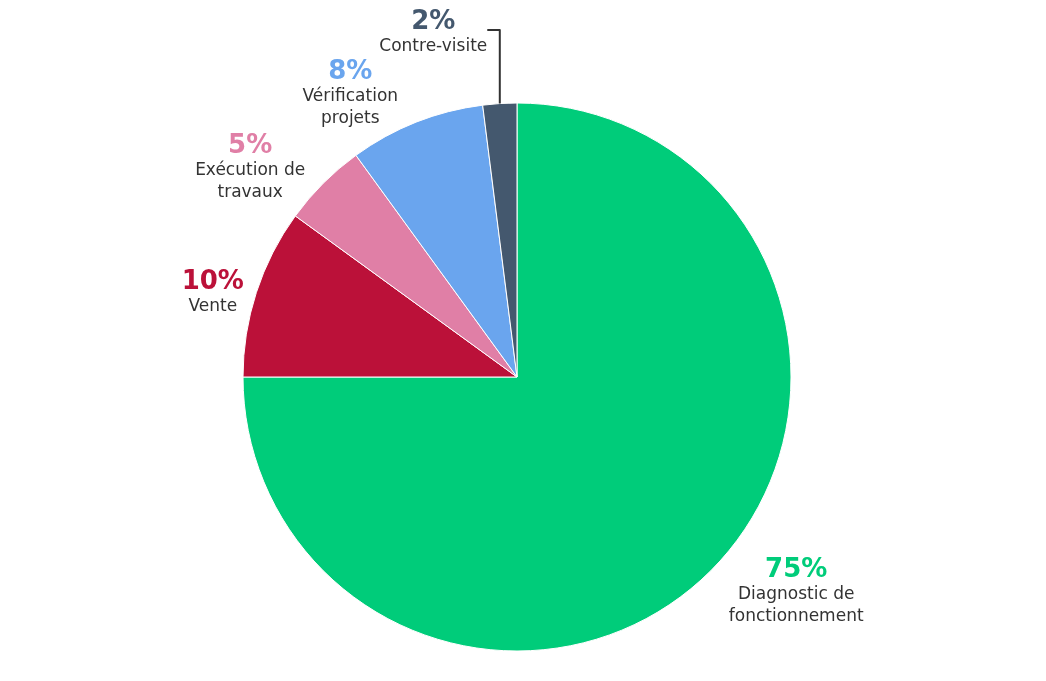 The height and width of the screenshot is (681, 1046). I want to click on data-label: 75%, so click(796, 567).